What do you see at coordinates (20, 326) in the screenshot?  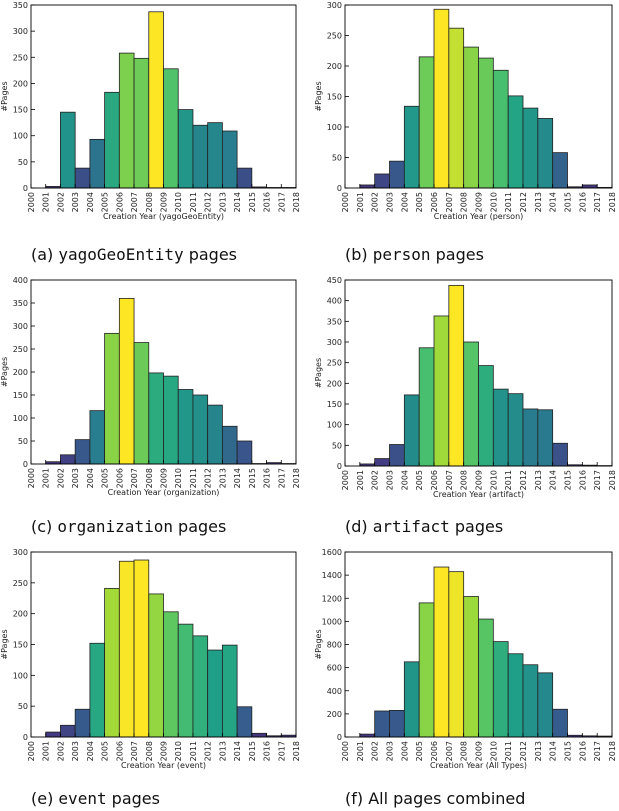 I see `y-tick-label: 300` at bounding box center [20, 326].